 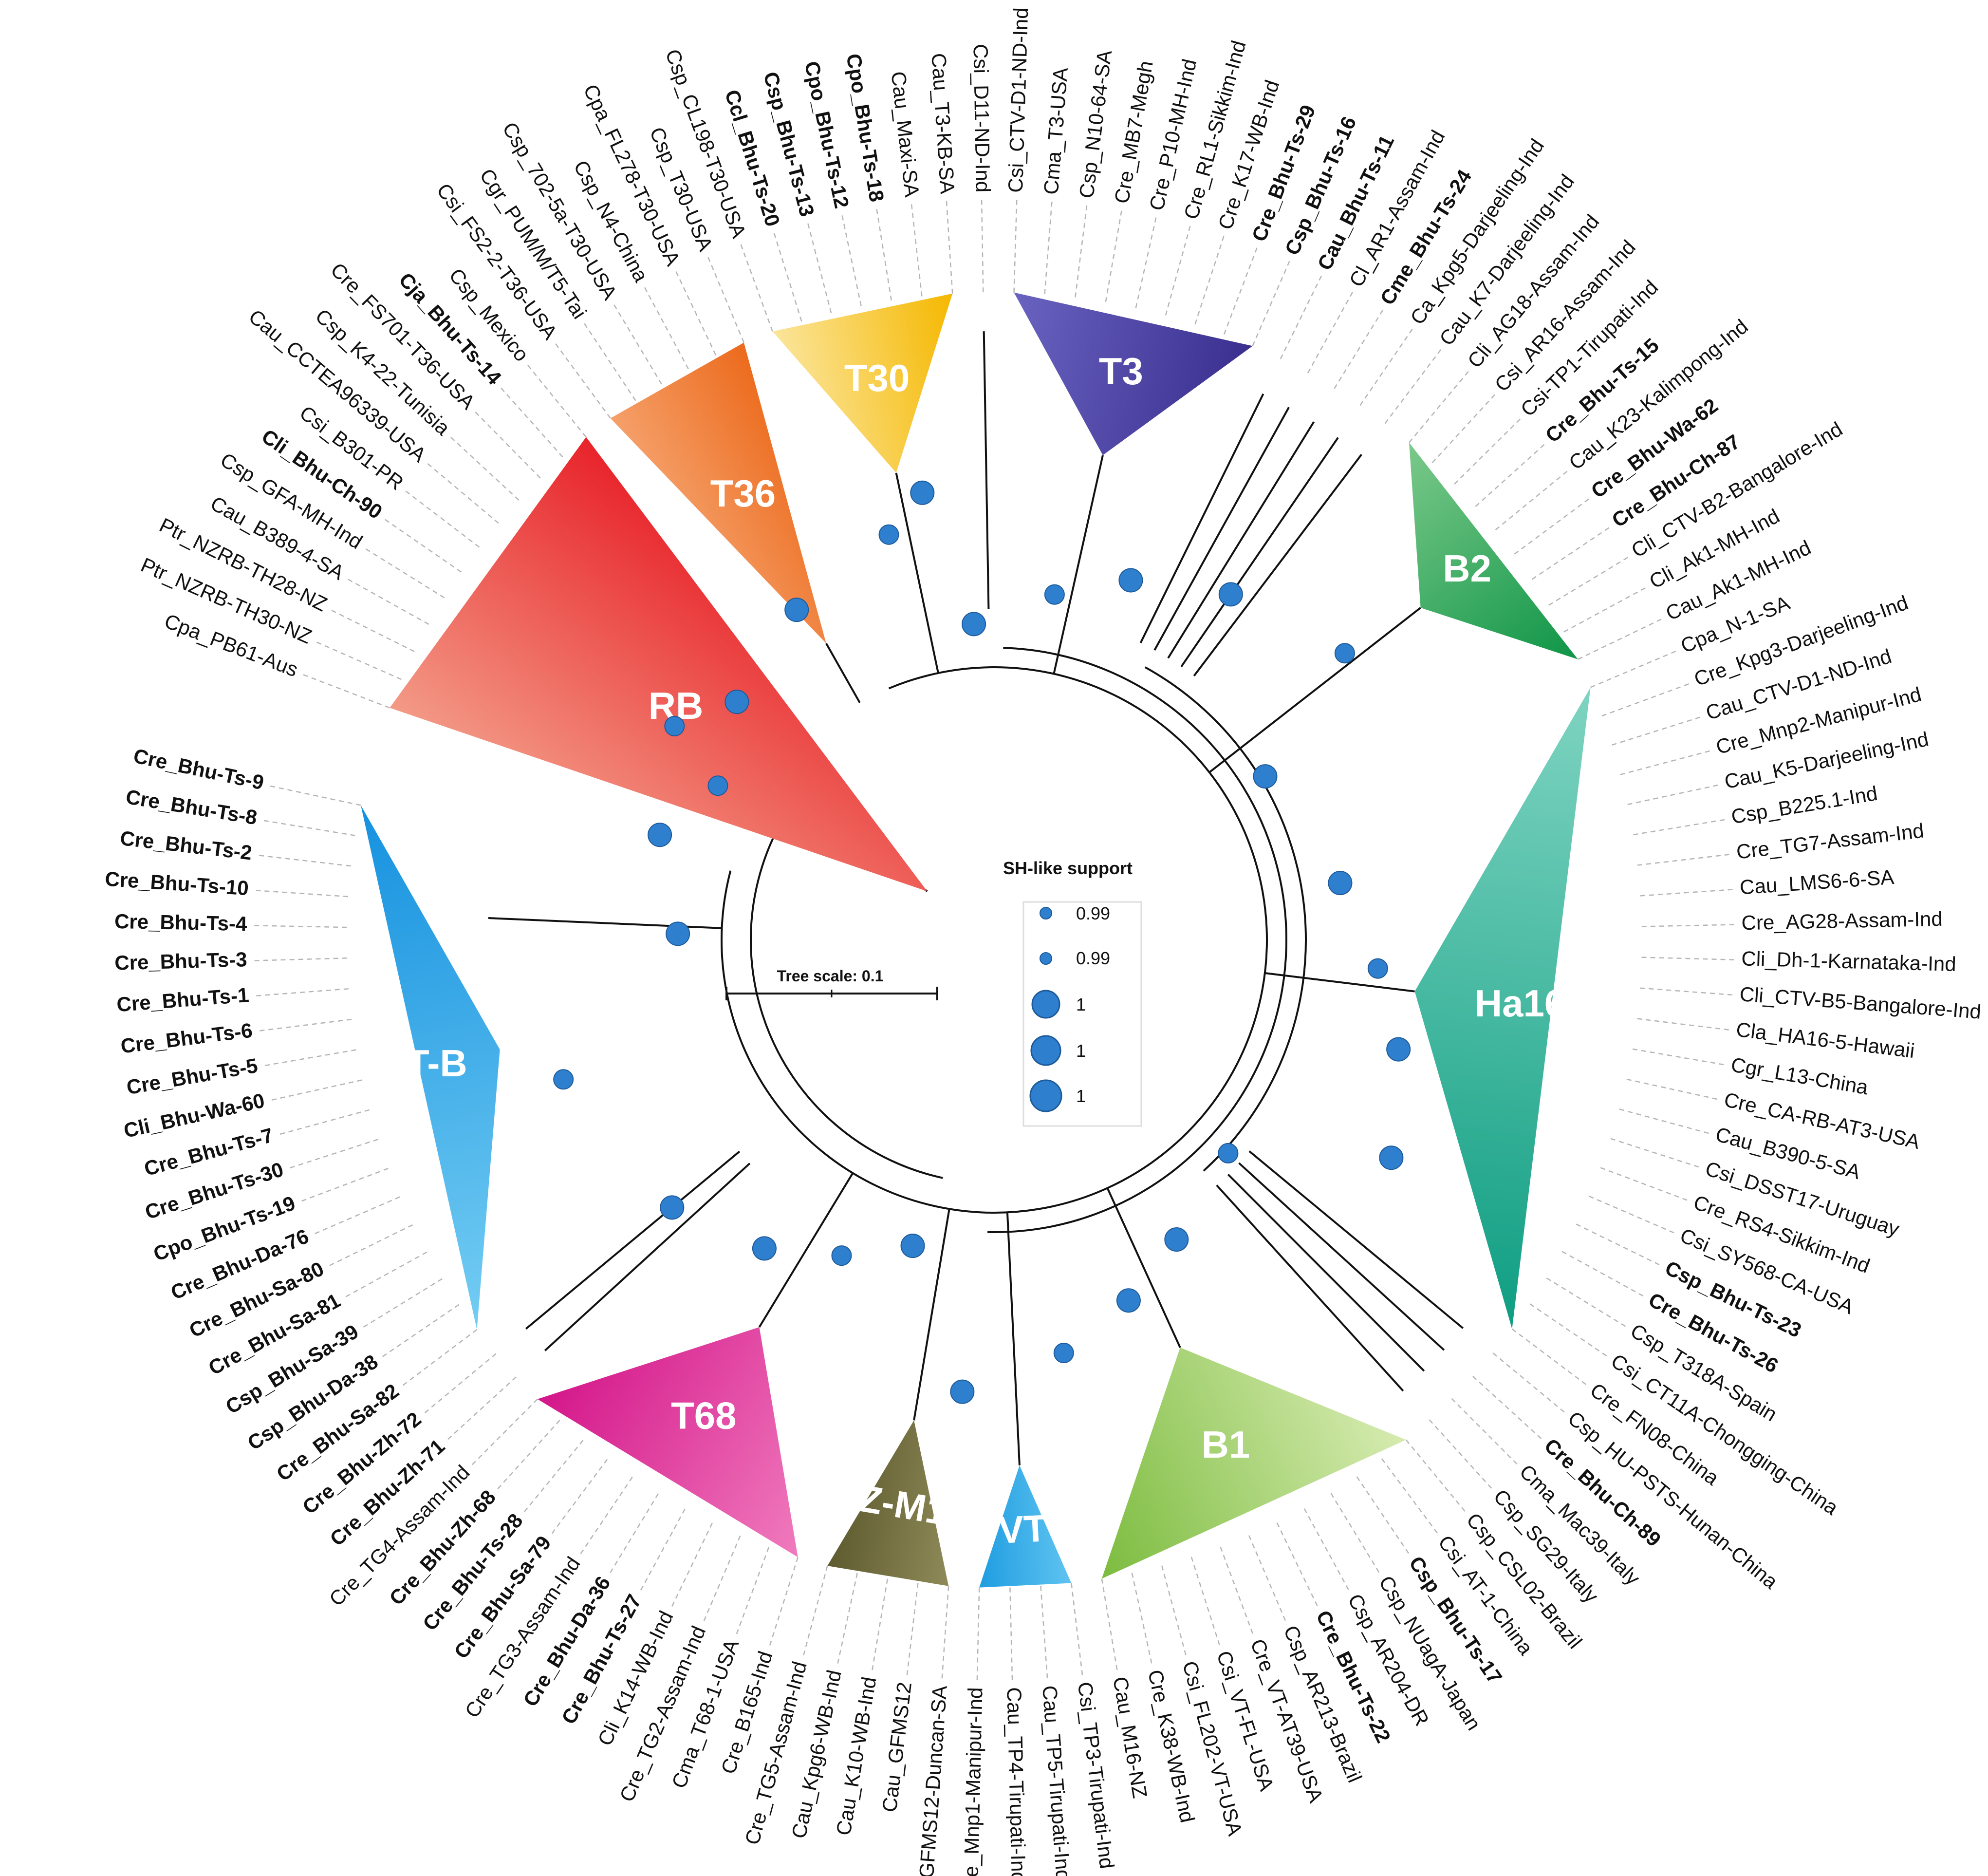 I want to click on tree-scale: Tree scale: 0.1, so click(x=832, y=984).